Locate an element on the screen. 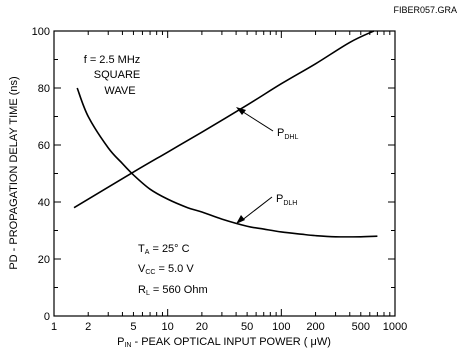 The width and height of the screenshot is (463, 352). y-tick-label: 0 is located at coordinates (47, 317).